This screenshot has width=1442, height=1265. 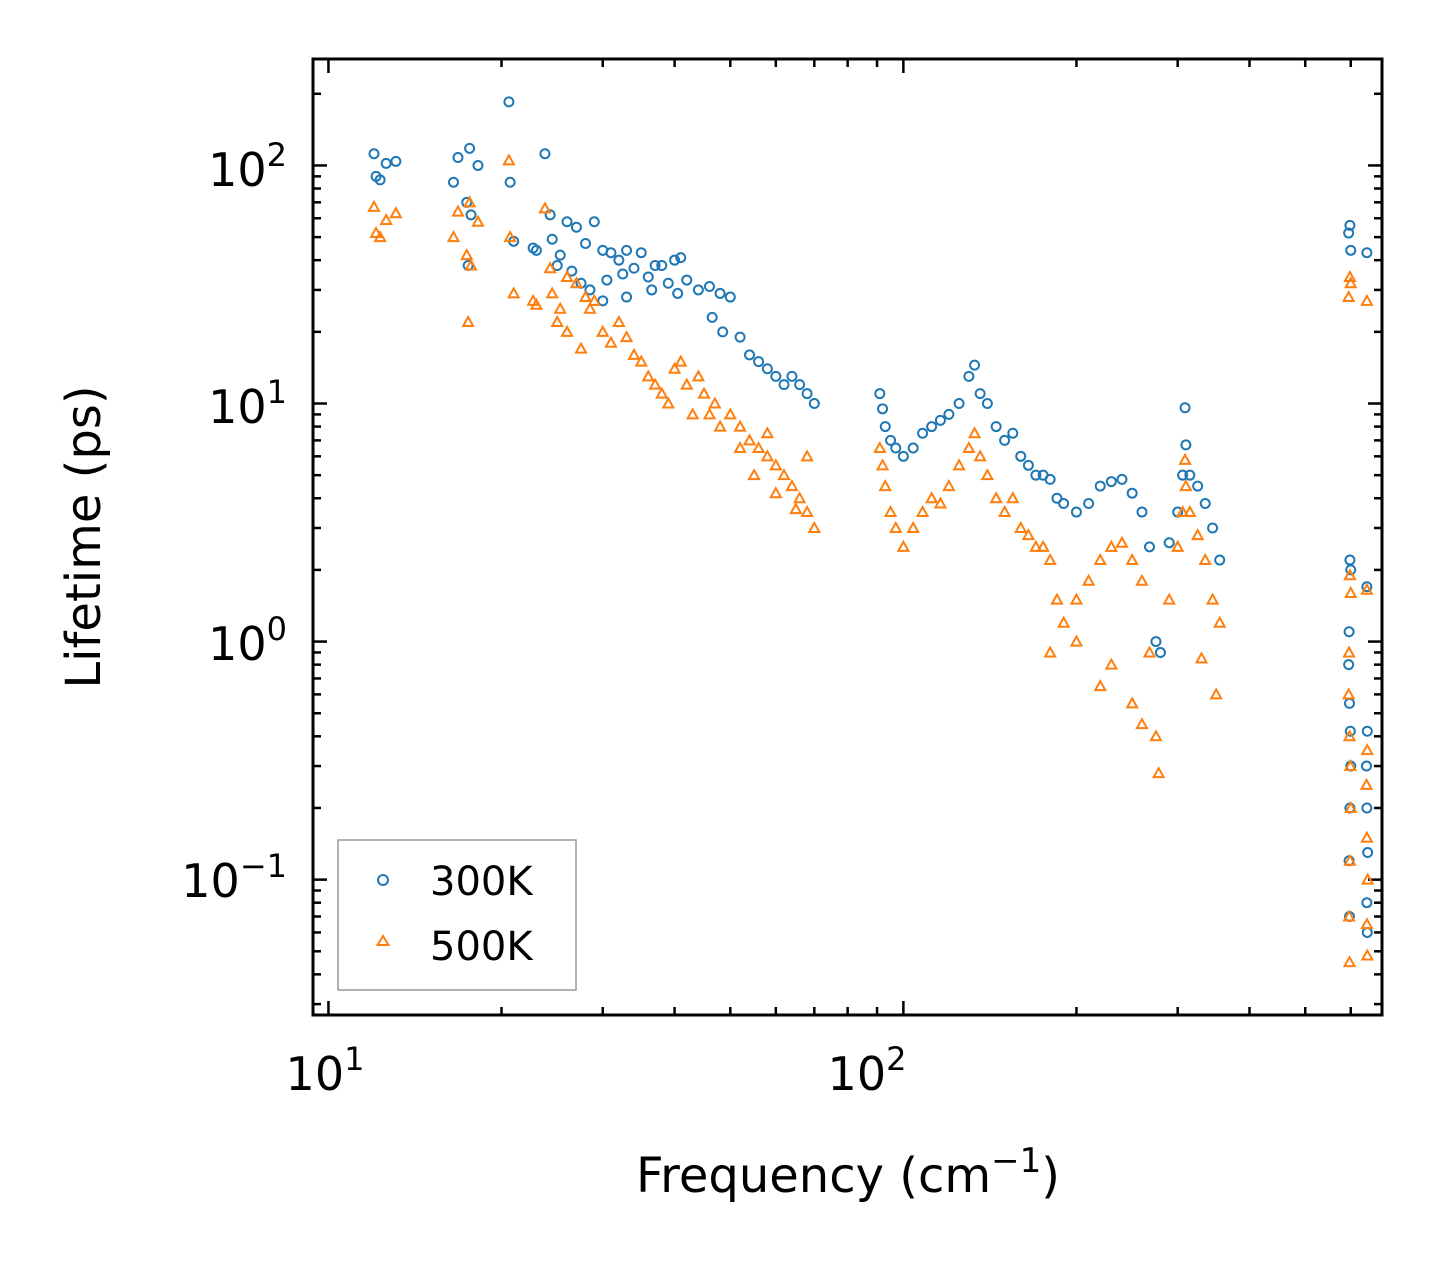 I want to click on legend-marker-500k, so click(x=383, y=940).